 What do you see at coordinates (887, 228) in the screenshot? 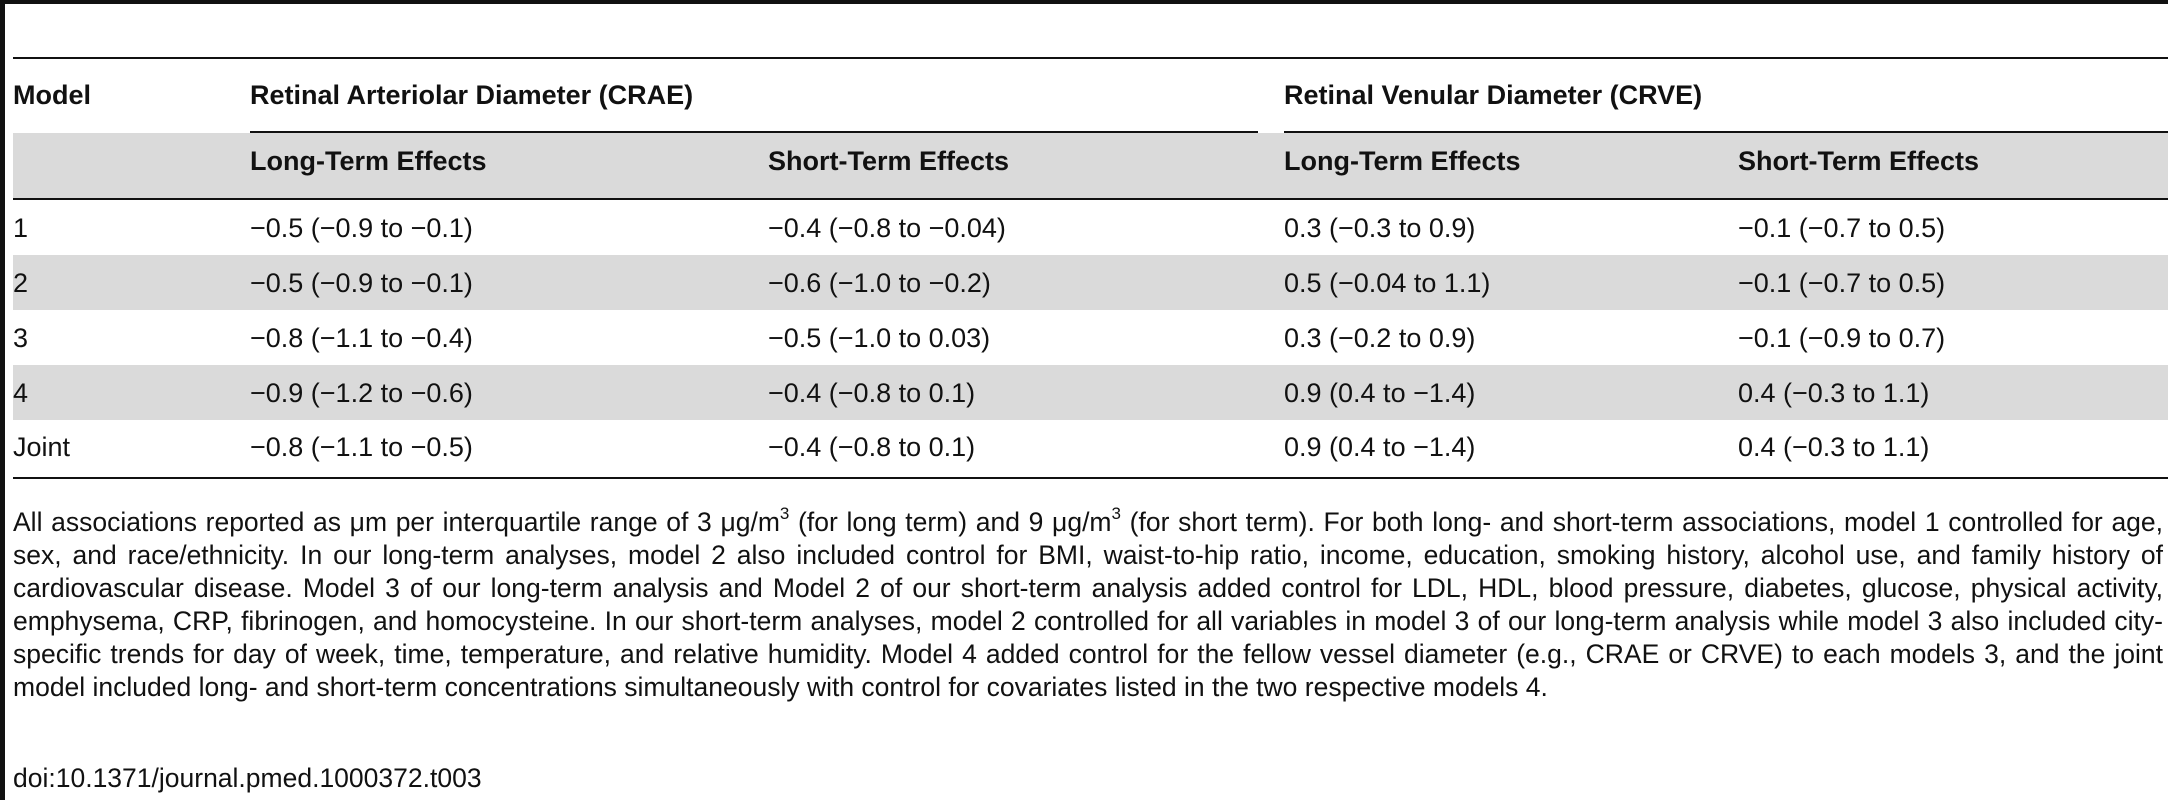
I see `row-1-crae-short: −0.4 (−0.8 to −0.04)` at bounding box center [887, 228].